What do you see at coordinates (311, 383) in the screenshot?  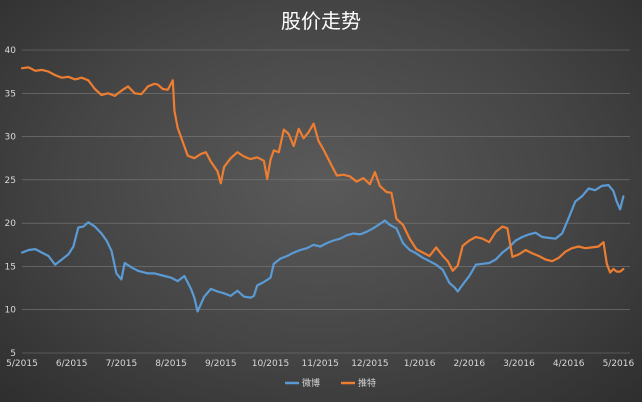 I see `legend-label: 微博` at bounding box center [311, 383].